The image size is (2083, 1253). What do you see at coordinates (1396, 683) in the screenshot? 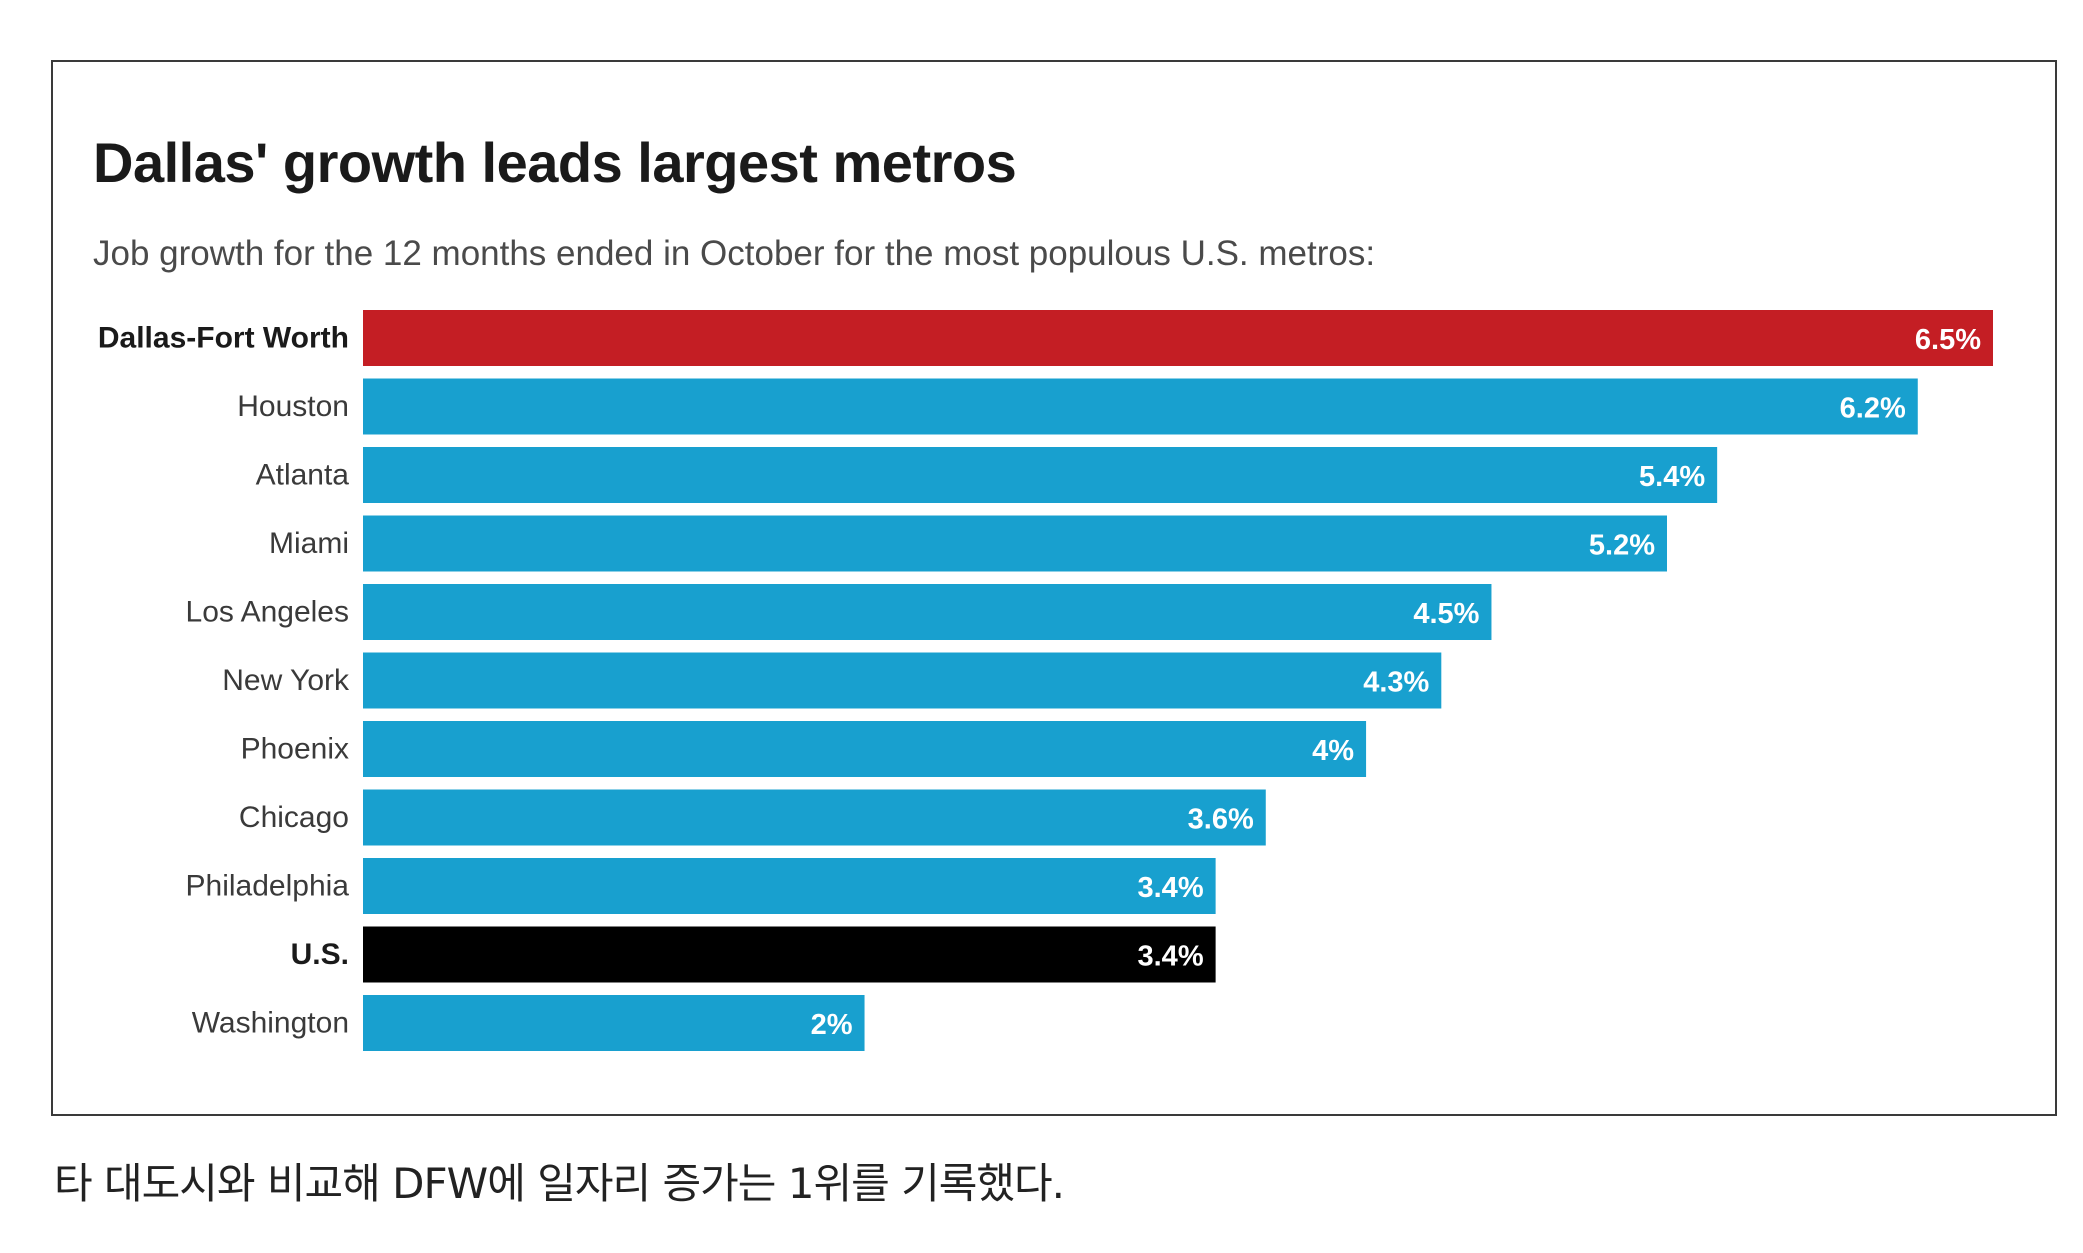
I see `value-label: 4.3%` at bounding box center [1396, 683].